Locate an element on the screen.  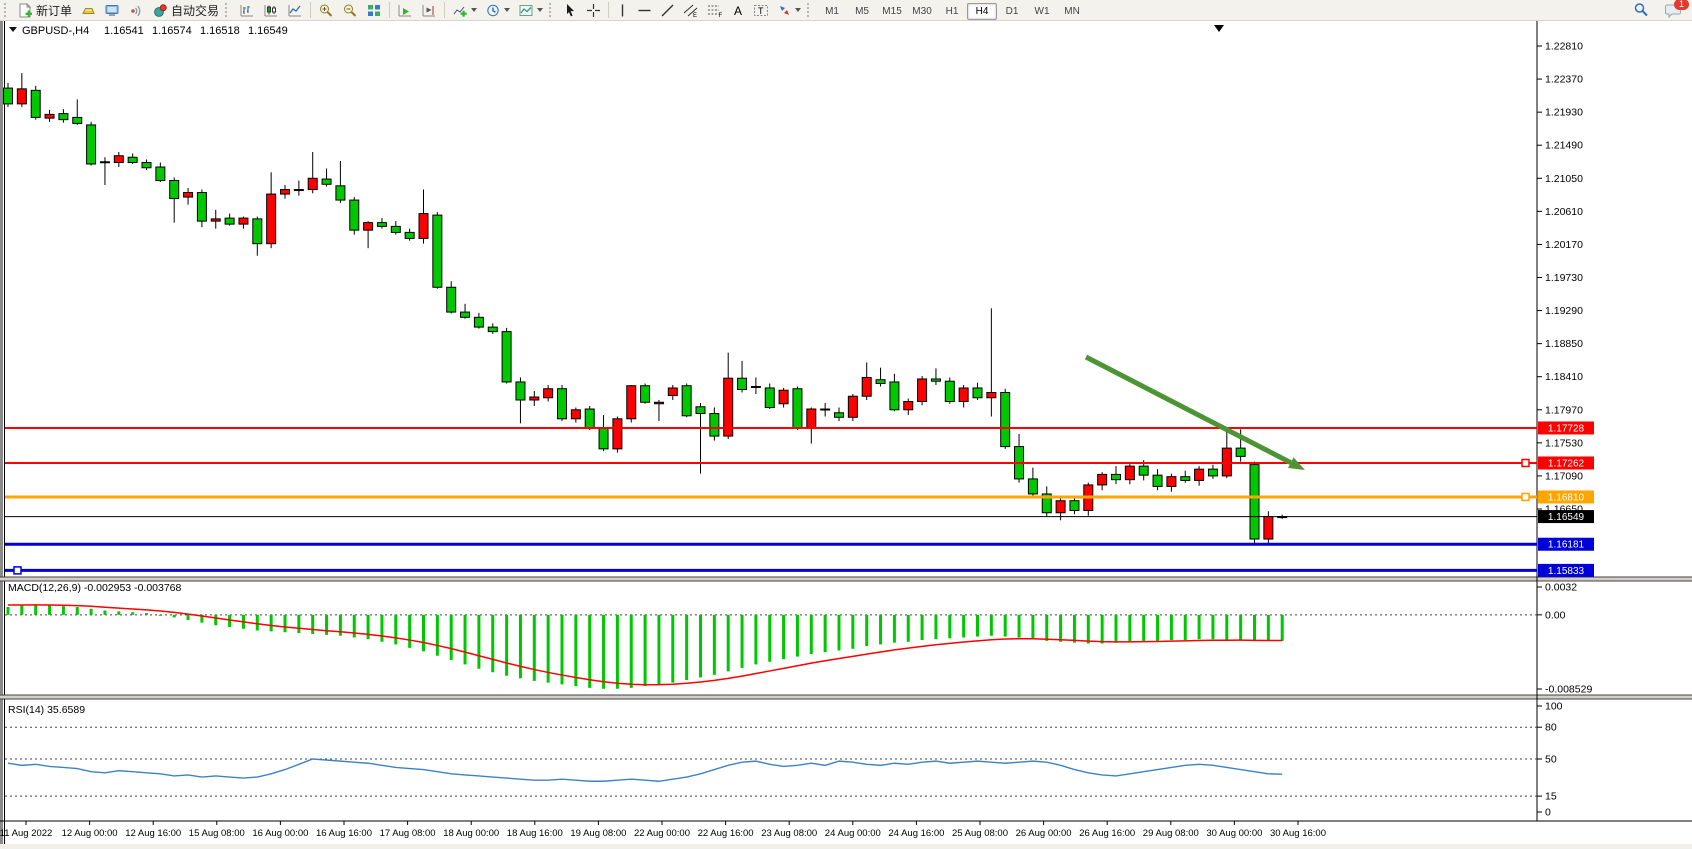
arrows-dropdown-caret is located at coordinates (798, 10).